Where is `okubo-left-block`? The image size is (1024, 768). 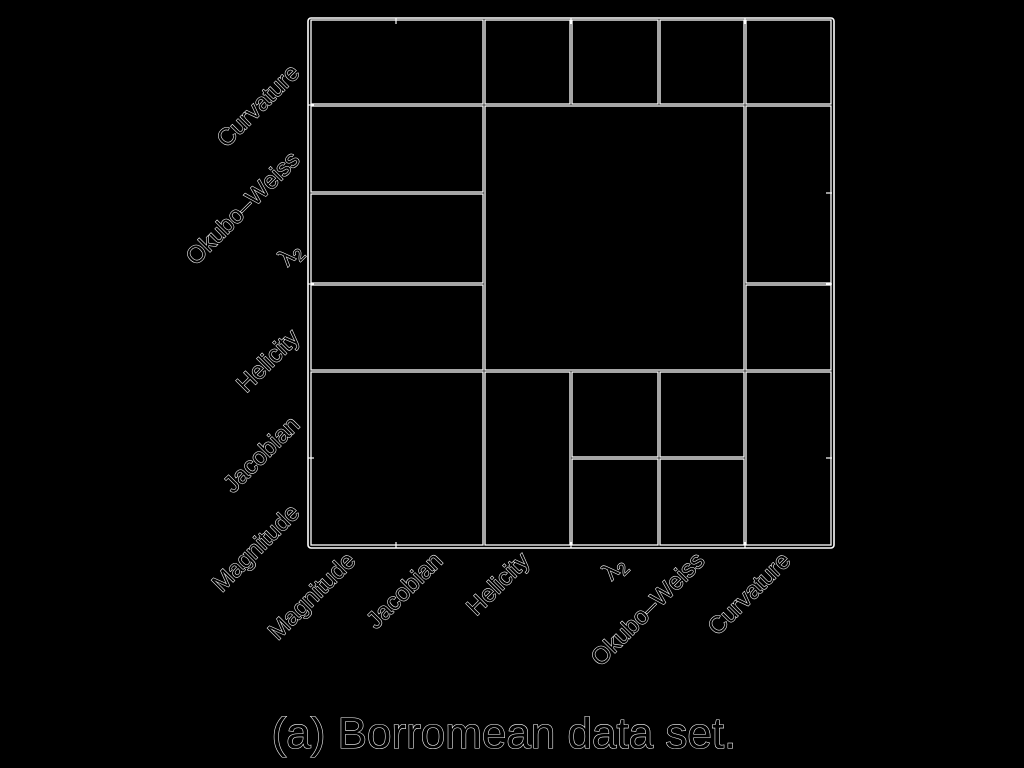 okubo-left-block is located at coordinates (397, 149).